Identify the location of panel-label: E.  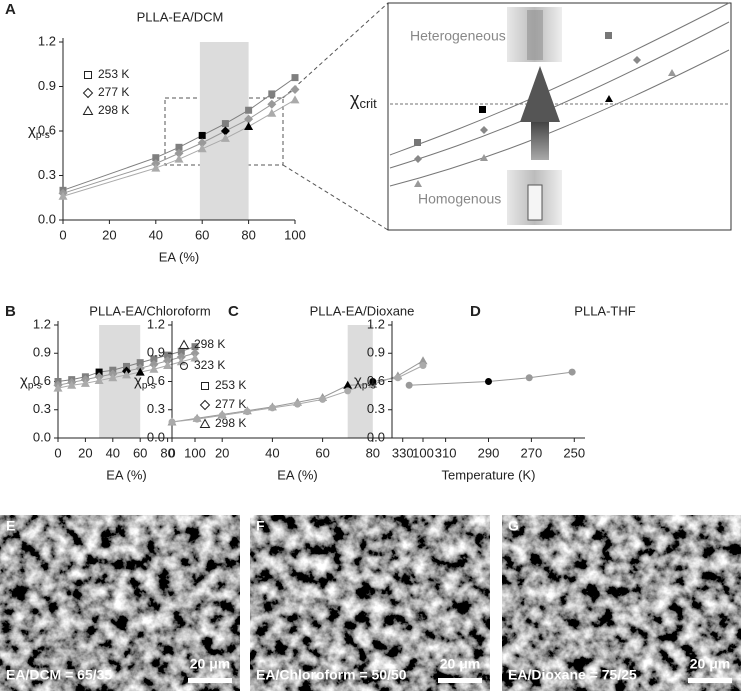
(10, 526).